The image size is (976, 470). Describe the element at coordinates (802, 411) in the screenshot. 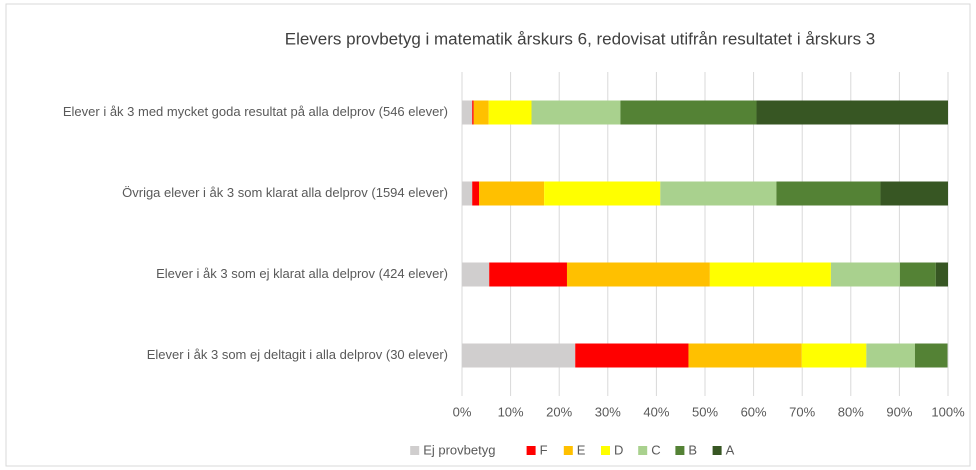

I see `x-tick-label: 70%` at that location.